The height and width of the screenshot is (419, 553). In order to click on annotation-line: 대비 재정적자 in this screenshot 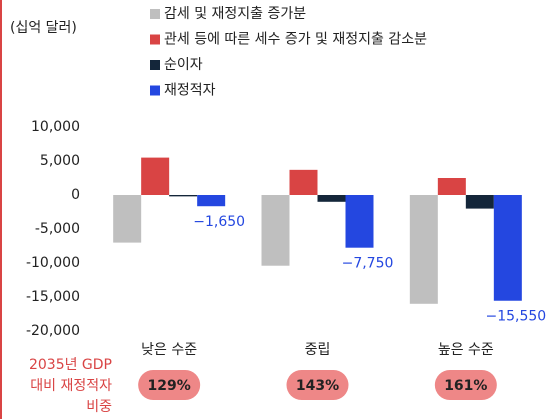, I will do `click(71, 386)`.